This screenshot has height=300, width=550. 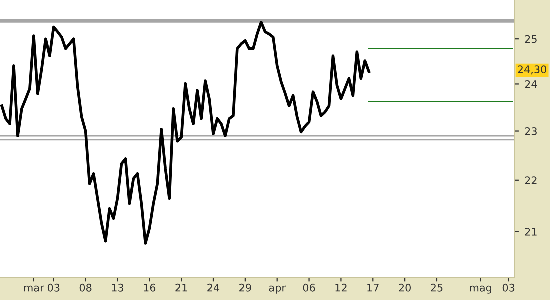 What do you see at coordinates (373, 288) in the screenshot?
I see `x-tick-label: 17` at bounding box center [373, 288].